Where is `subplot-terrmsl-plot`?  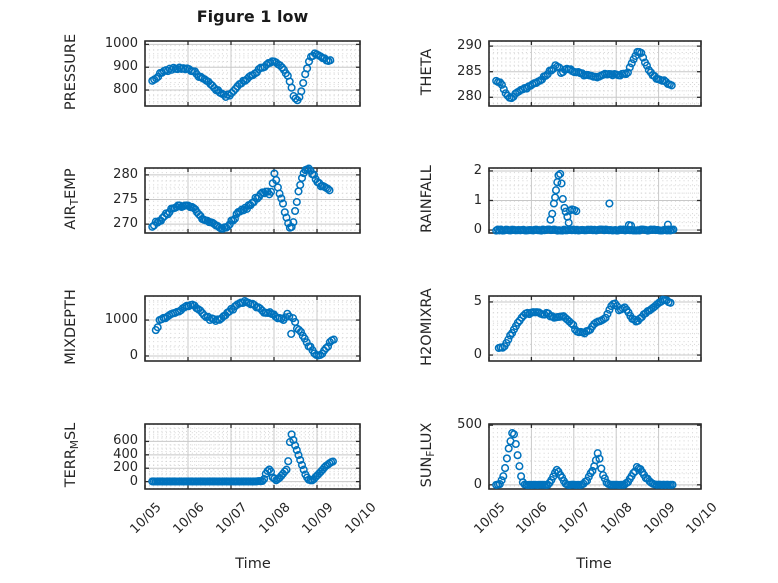
subplot-terrmsl-plot is located at coordinates (252, 456).